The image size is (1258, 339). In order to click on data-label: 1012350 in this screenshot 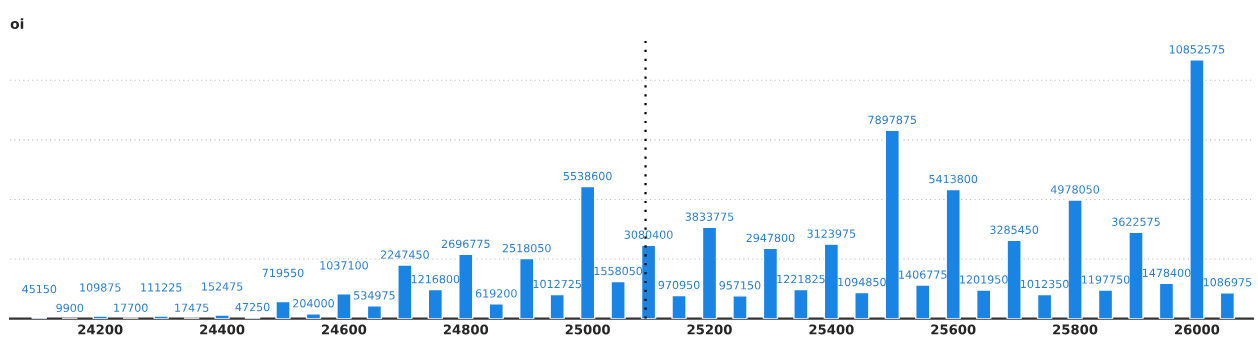, I will do `click(1045, 284)`.